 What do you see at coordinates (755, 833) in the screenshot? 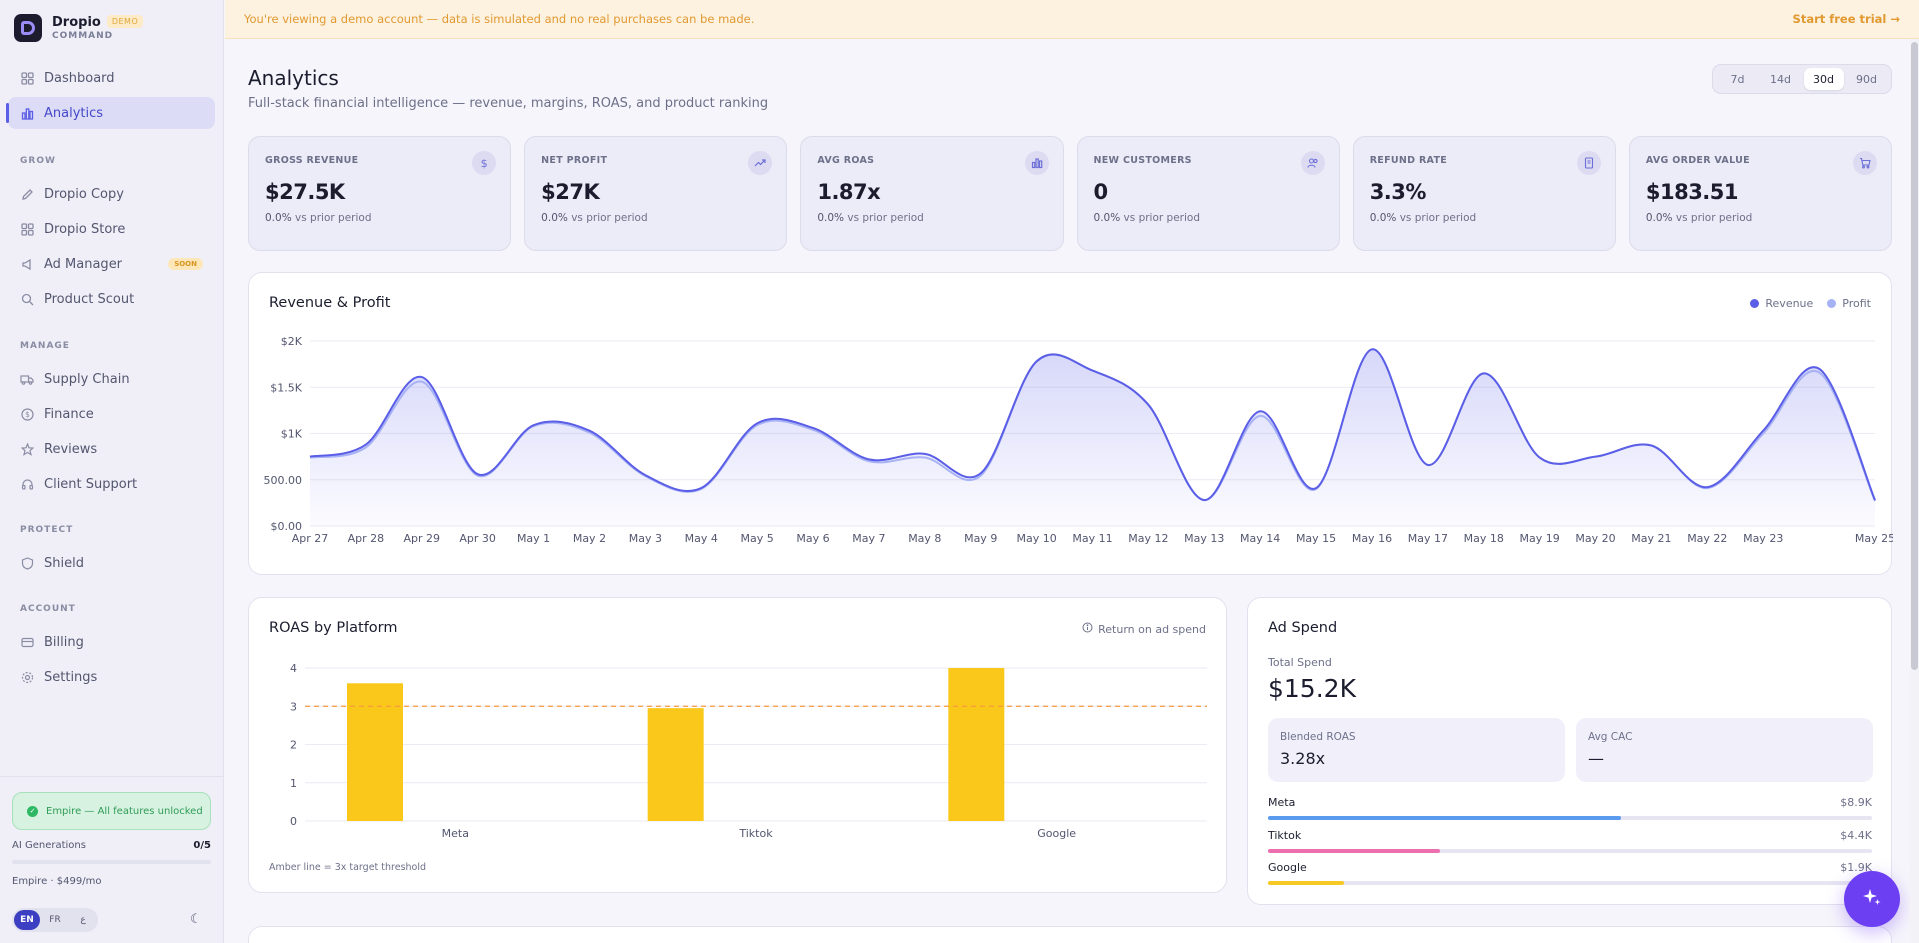
I see `x-tick-label: Tiktok` at bounding box center [755, 833].